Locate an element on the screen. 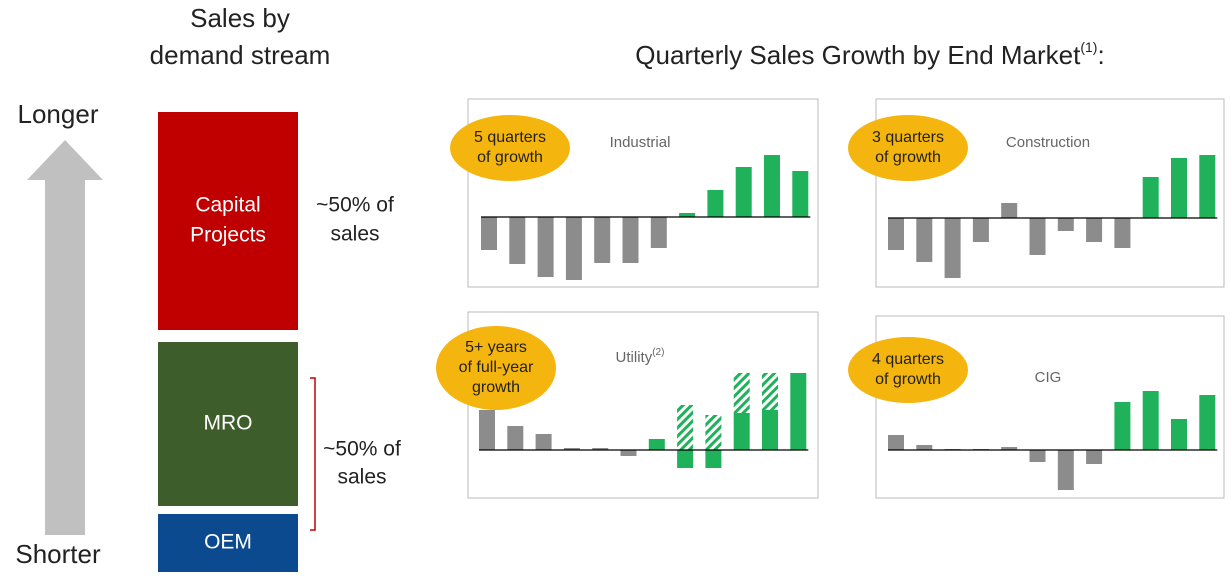  block-label: Capital is located at coordinates (227, 205).